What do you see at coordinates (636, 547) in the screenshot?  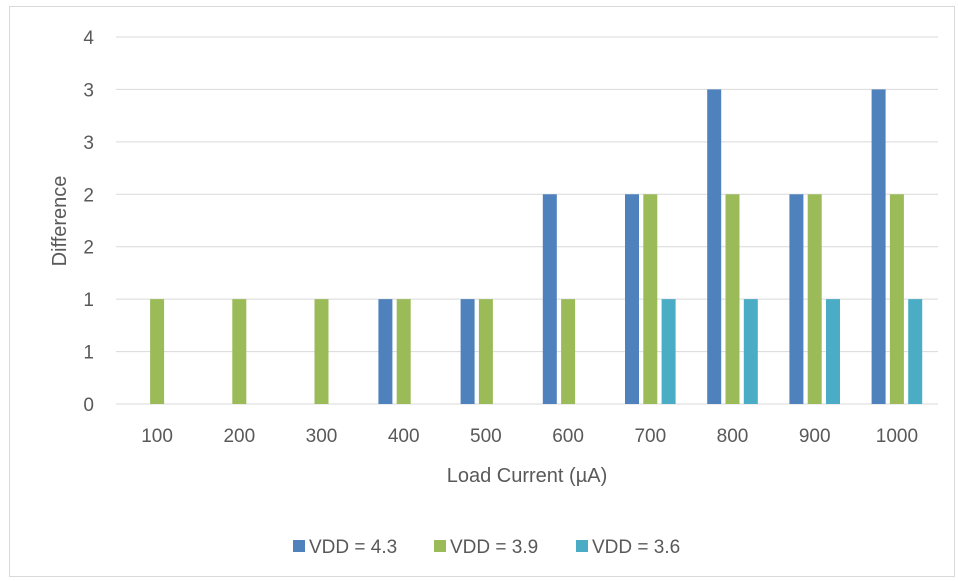 I see `legend-label: VDD = 3.6` at bounding box center [636, 547].